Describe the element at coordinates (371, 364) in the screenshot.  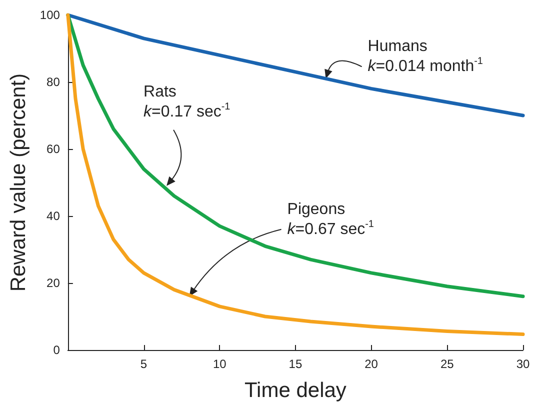
I see `x-tick-label: 20` at that location.